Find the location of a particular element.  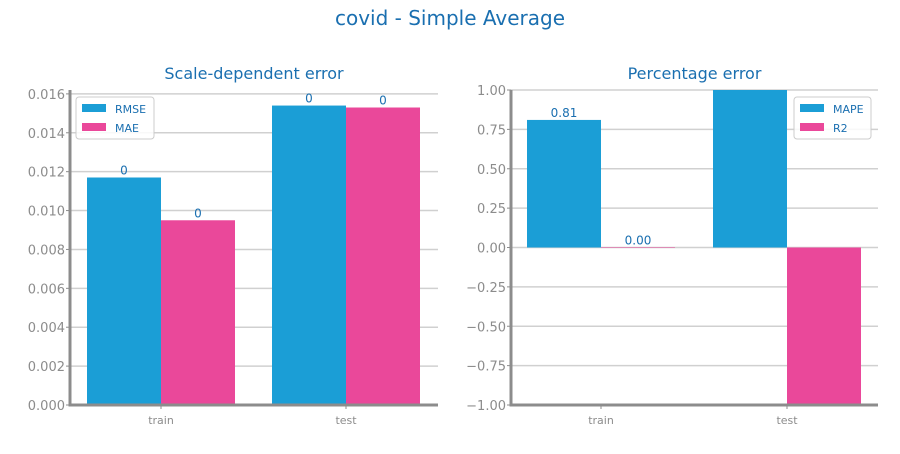

legend-label-mape: MAPE is located at coordinates (848, 109).